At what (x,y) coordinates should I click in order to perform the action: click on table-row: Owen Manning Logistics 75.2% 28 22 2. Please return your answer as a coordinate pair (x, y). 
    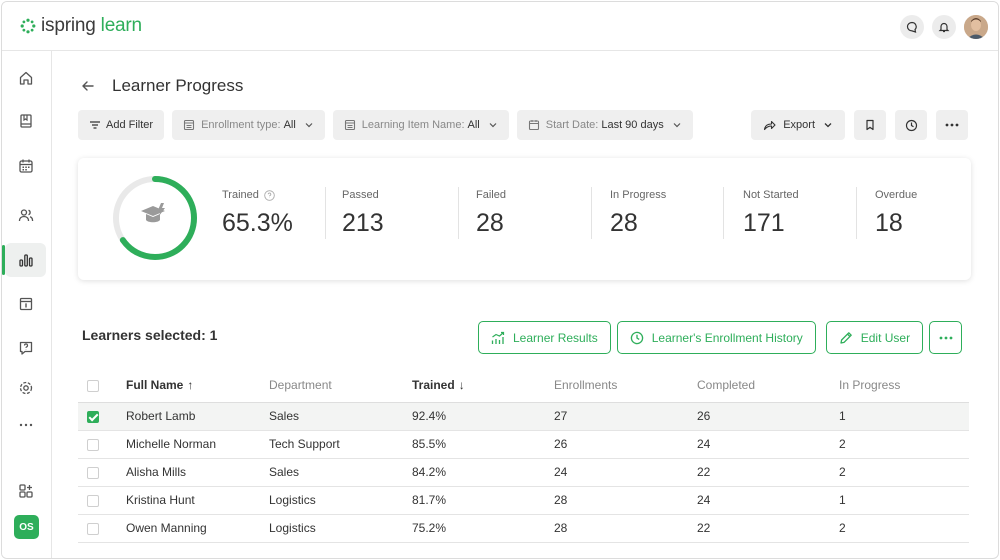
    Looking at the image, I should click on (523, 528).